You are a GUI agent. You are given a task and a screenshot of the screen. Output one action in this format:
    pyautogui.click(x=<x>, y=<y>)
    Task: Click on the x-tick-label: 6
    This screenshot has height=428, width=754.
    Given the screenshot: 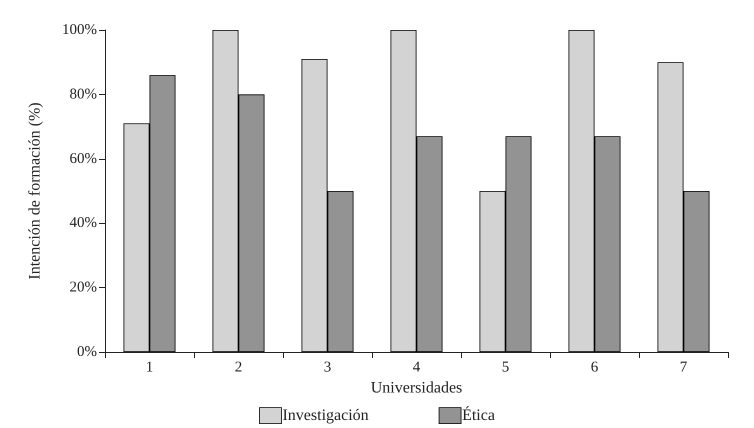 What is the action you would take?
    pyautogui.click(x=594, y=368)
    